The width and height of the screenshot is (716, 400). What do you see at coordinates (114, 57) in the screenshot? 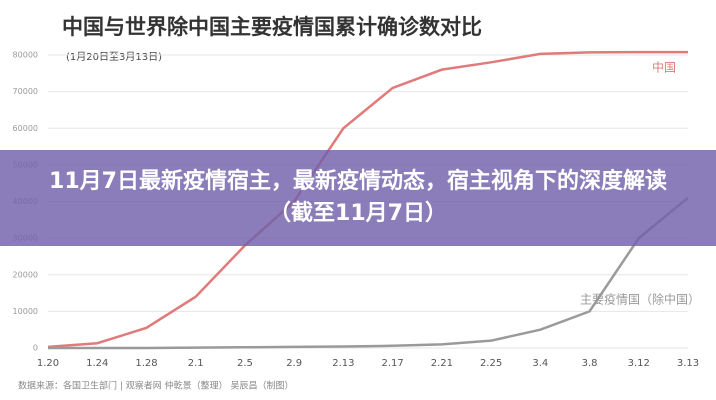
I see `chart-subtitle: (1月20日至3月13日)` at bounding box center [114, 57].